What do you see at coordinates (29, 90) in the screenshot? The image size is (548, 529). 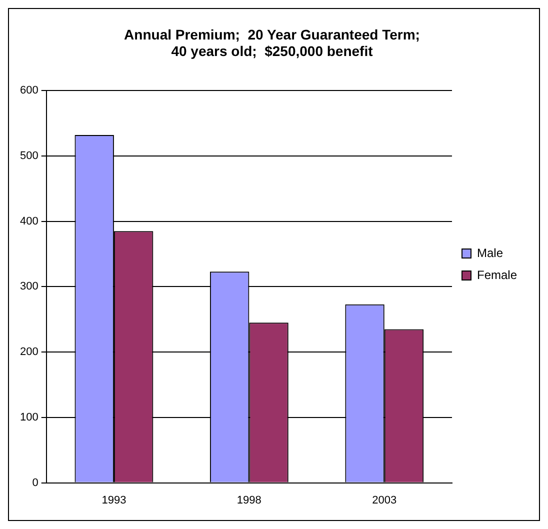 I see `y-tick-label: 600` at bounding box center [29, 90].